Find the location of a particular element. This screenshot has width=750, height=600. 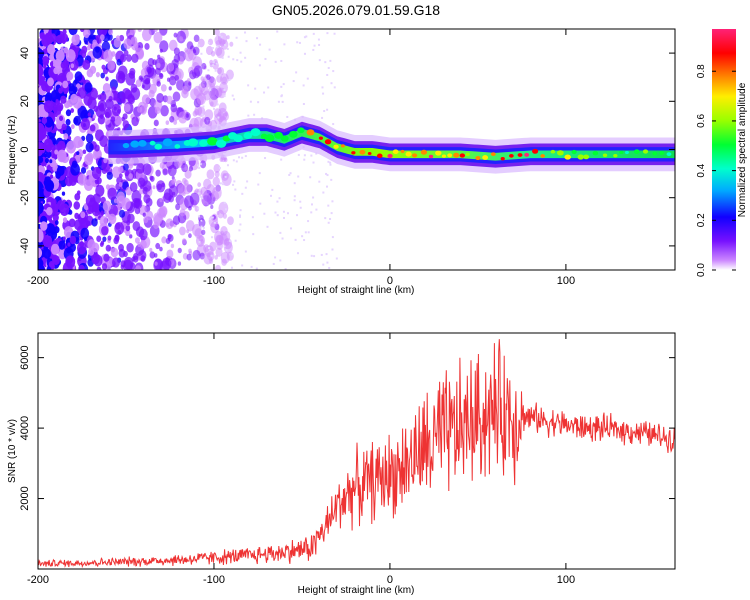

frequency-ridge-layer is located at coordinates (391, 144).